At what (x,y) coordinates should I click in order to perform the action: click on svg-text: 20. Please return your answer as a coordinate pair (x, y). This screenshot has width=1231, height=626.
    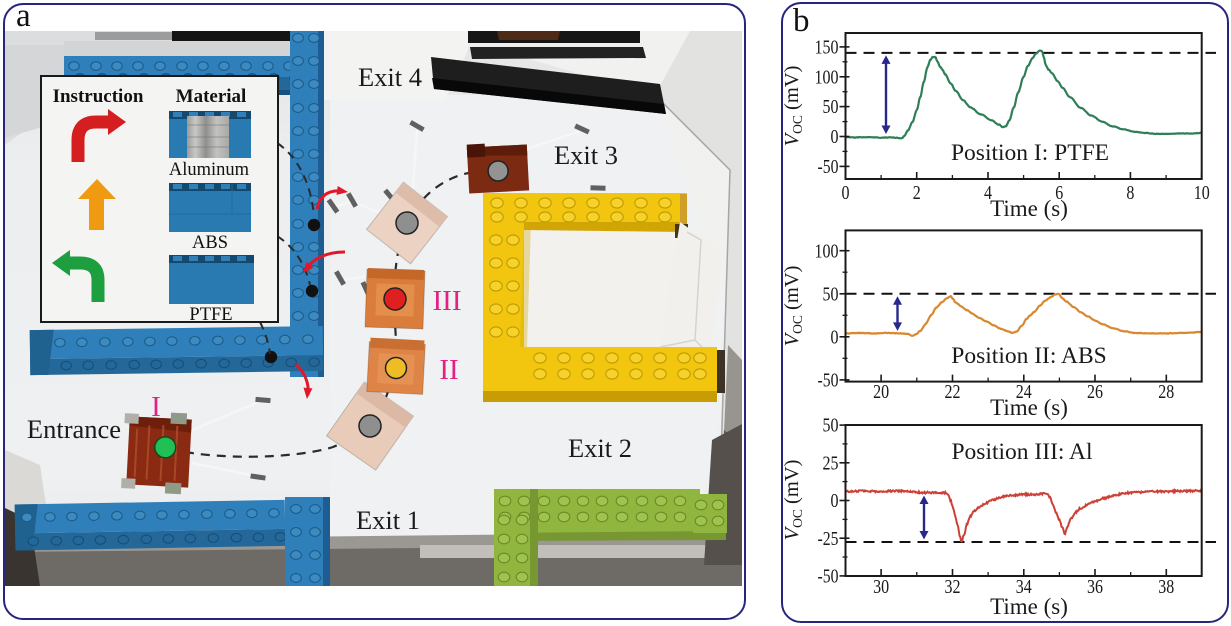
    Looking at the image, I should click on (881, 392).